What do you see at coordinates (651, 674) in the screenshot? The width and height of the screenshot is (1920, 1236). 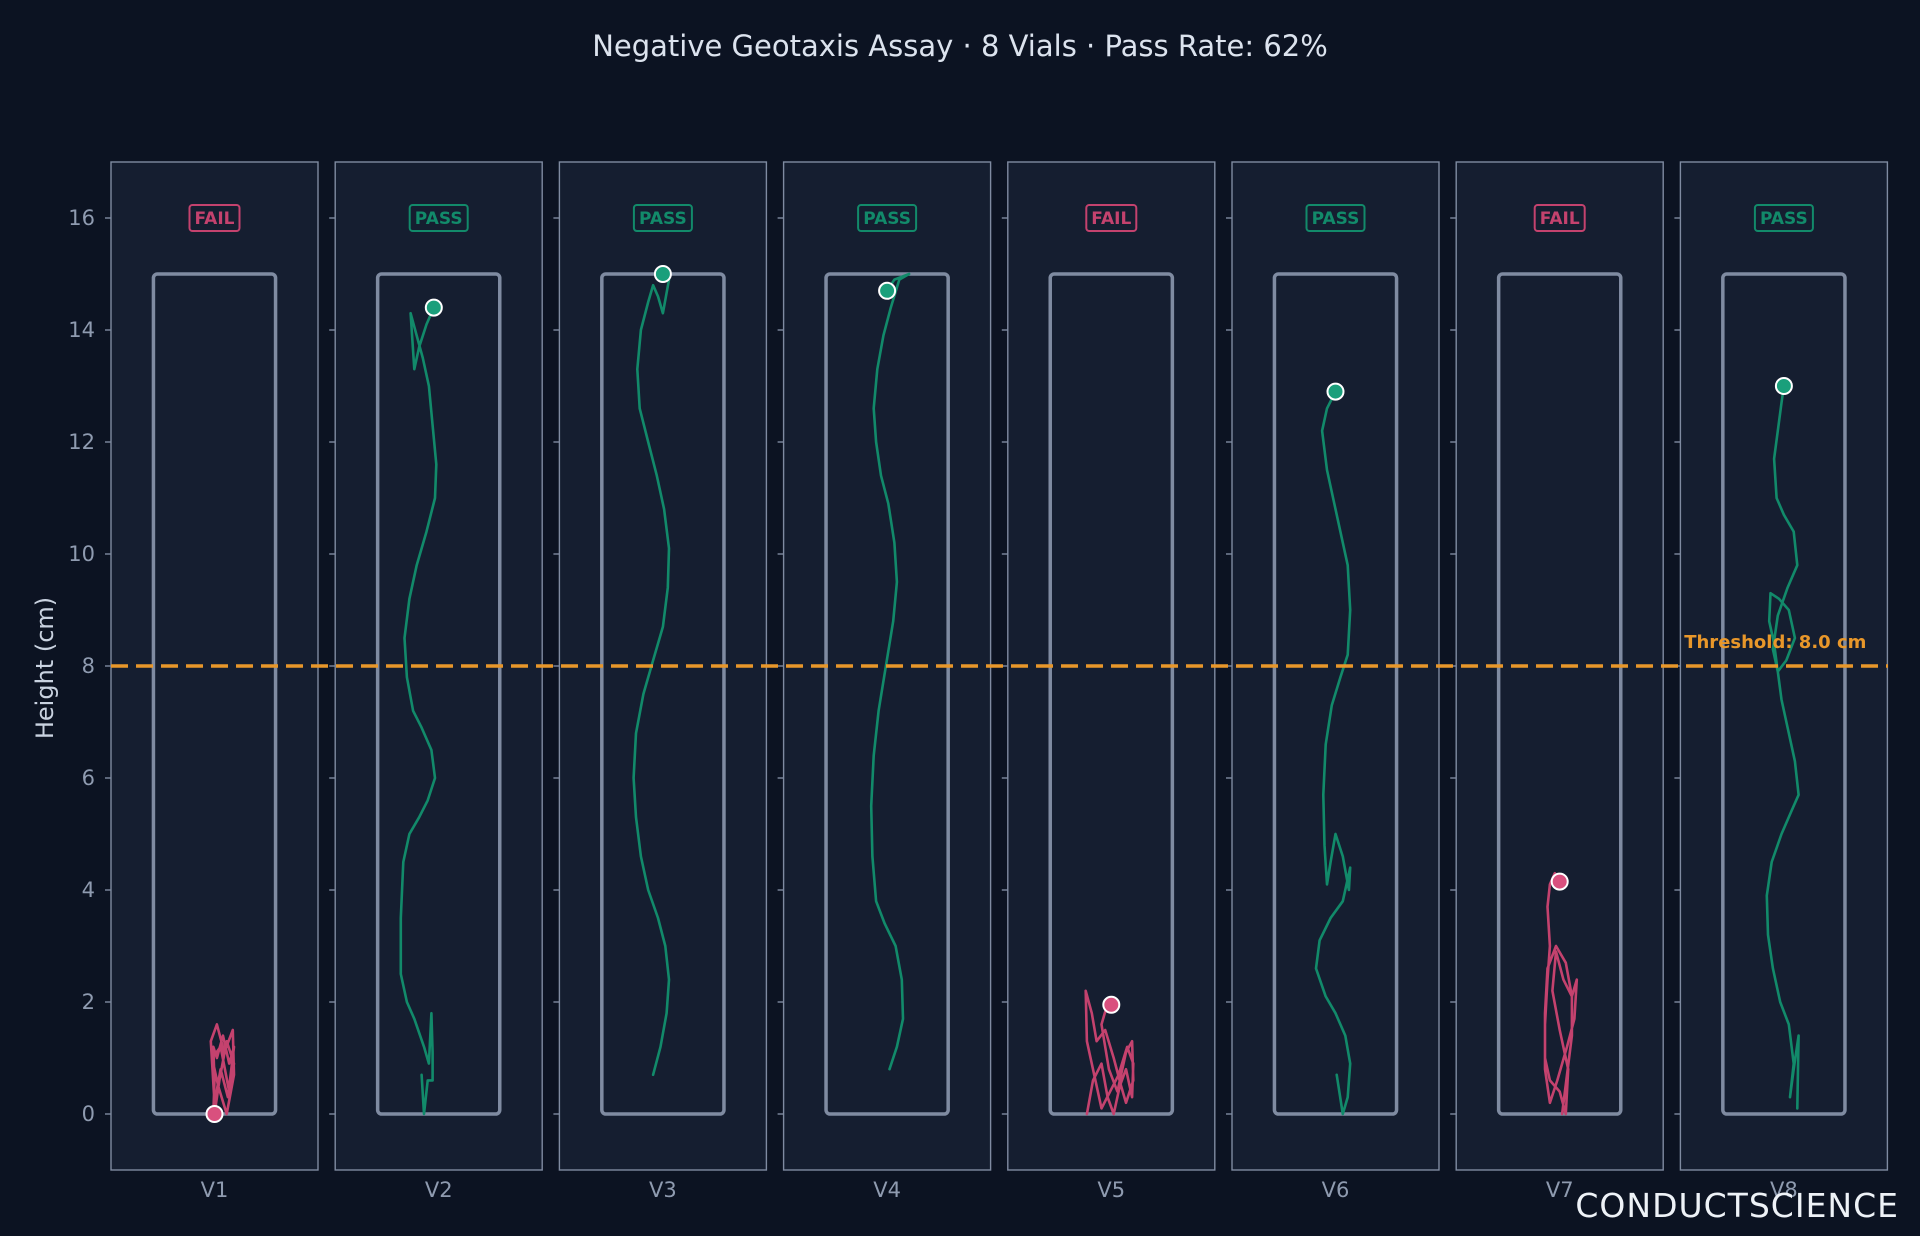 I see `trajectory-v3` at bounding box center [651, 674].